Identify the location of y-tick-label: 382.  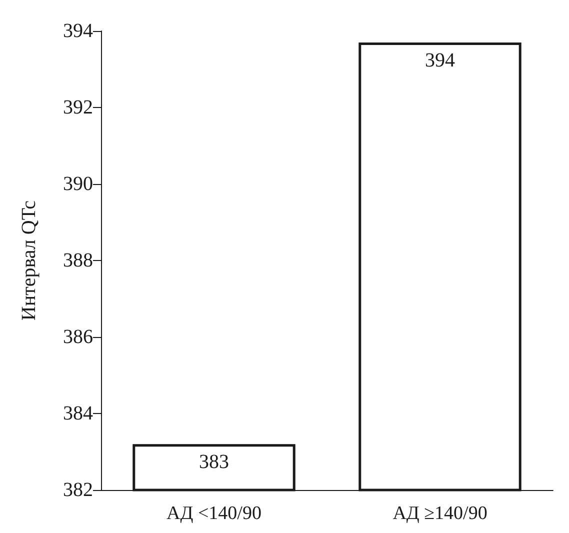
(78, 490).